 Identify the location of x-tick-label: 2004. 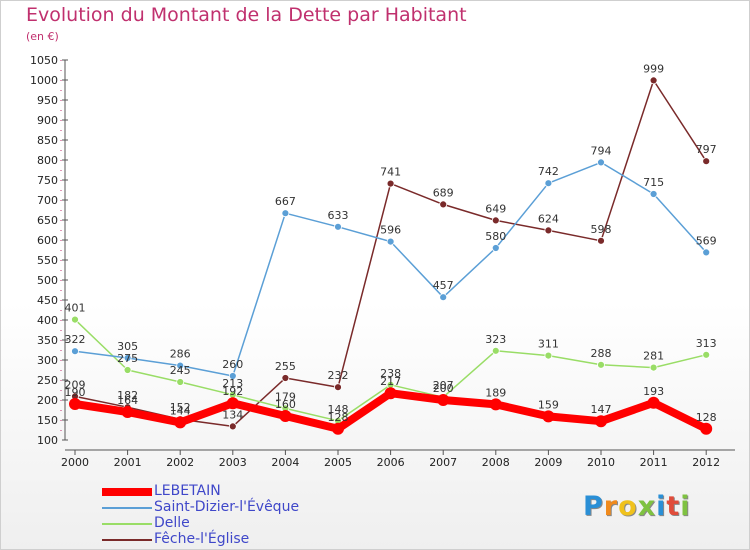
(285, 462).